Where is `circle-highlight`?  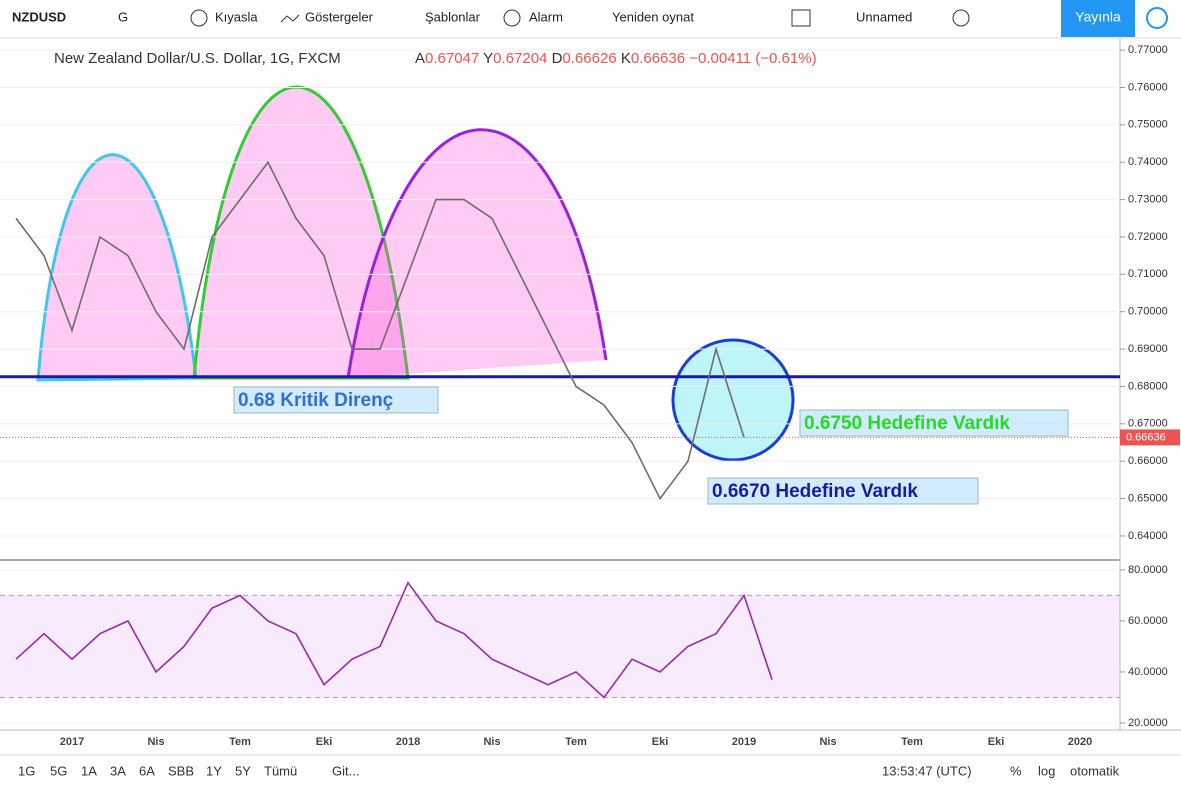
circle-highlight is located at coordinates (733, 400).